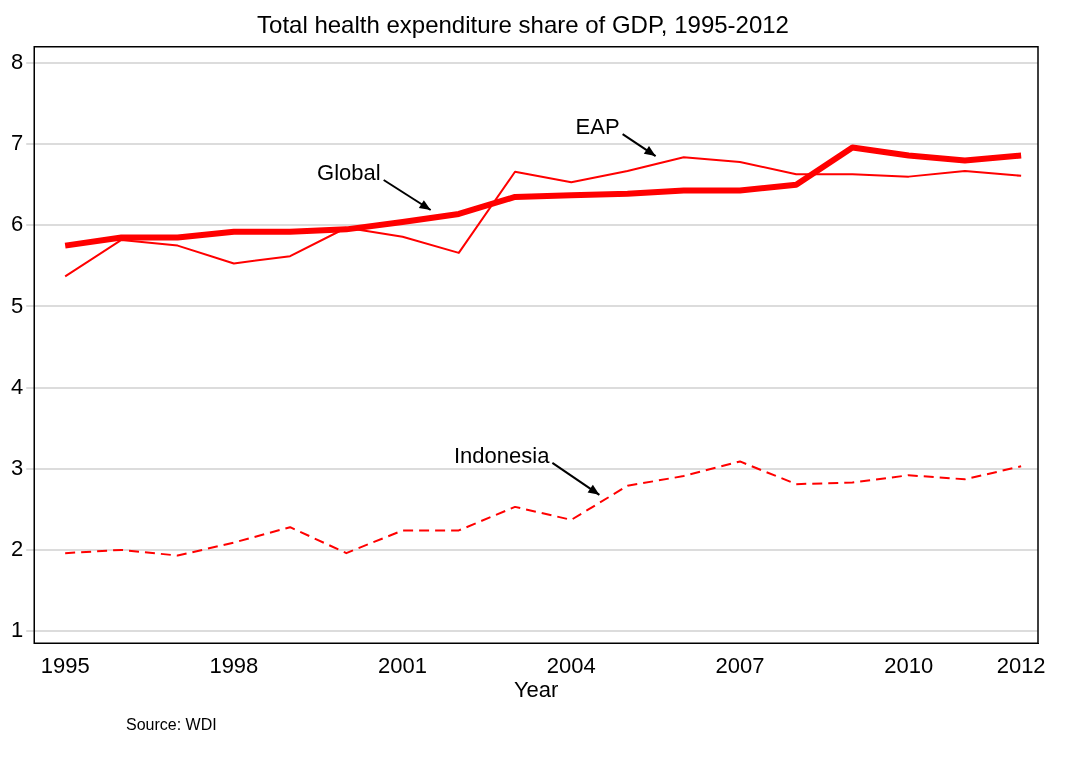 The width and height of the screenshot is (1067, 771). I want to click on x-tick-label: 2004, so click(571, 666).